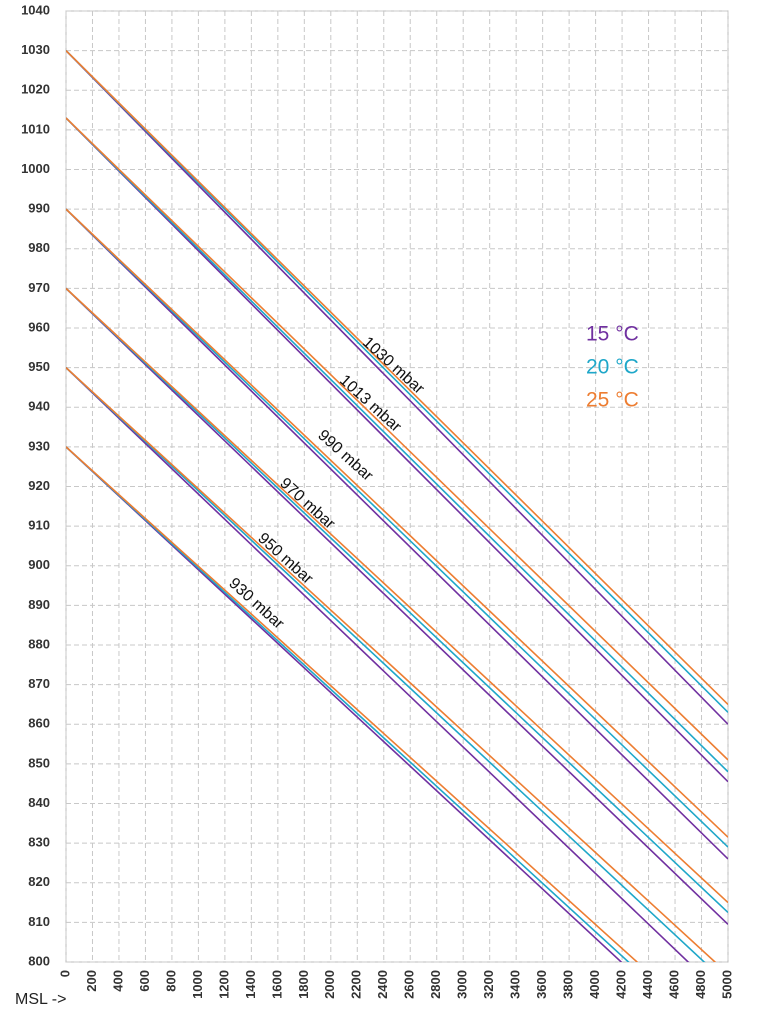 This screenshot has height=1029, width=768. What do you see at coordinates (64, 973) in the screenshot?
I see `x-tick-label: 0` at bounding box center [64, 973].